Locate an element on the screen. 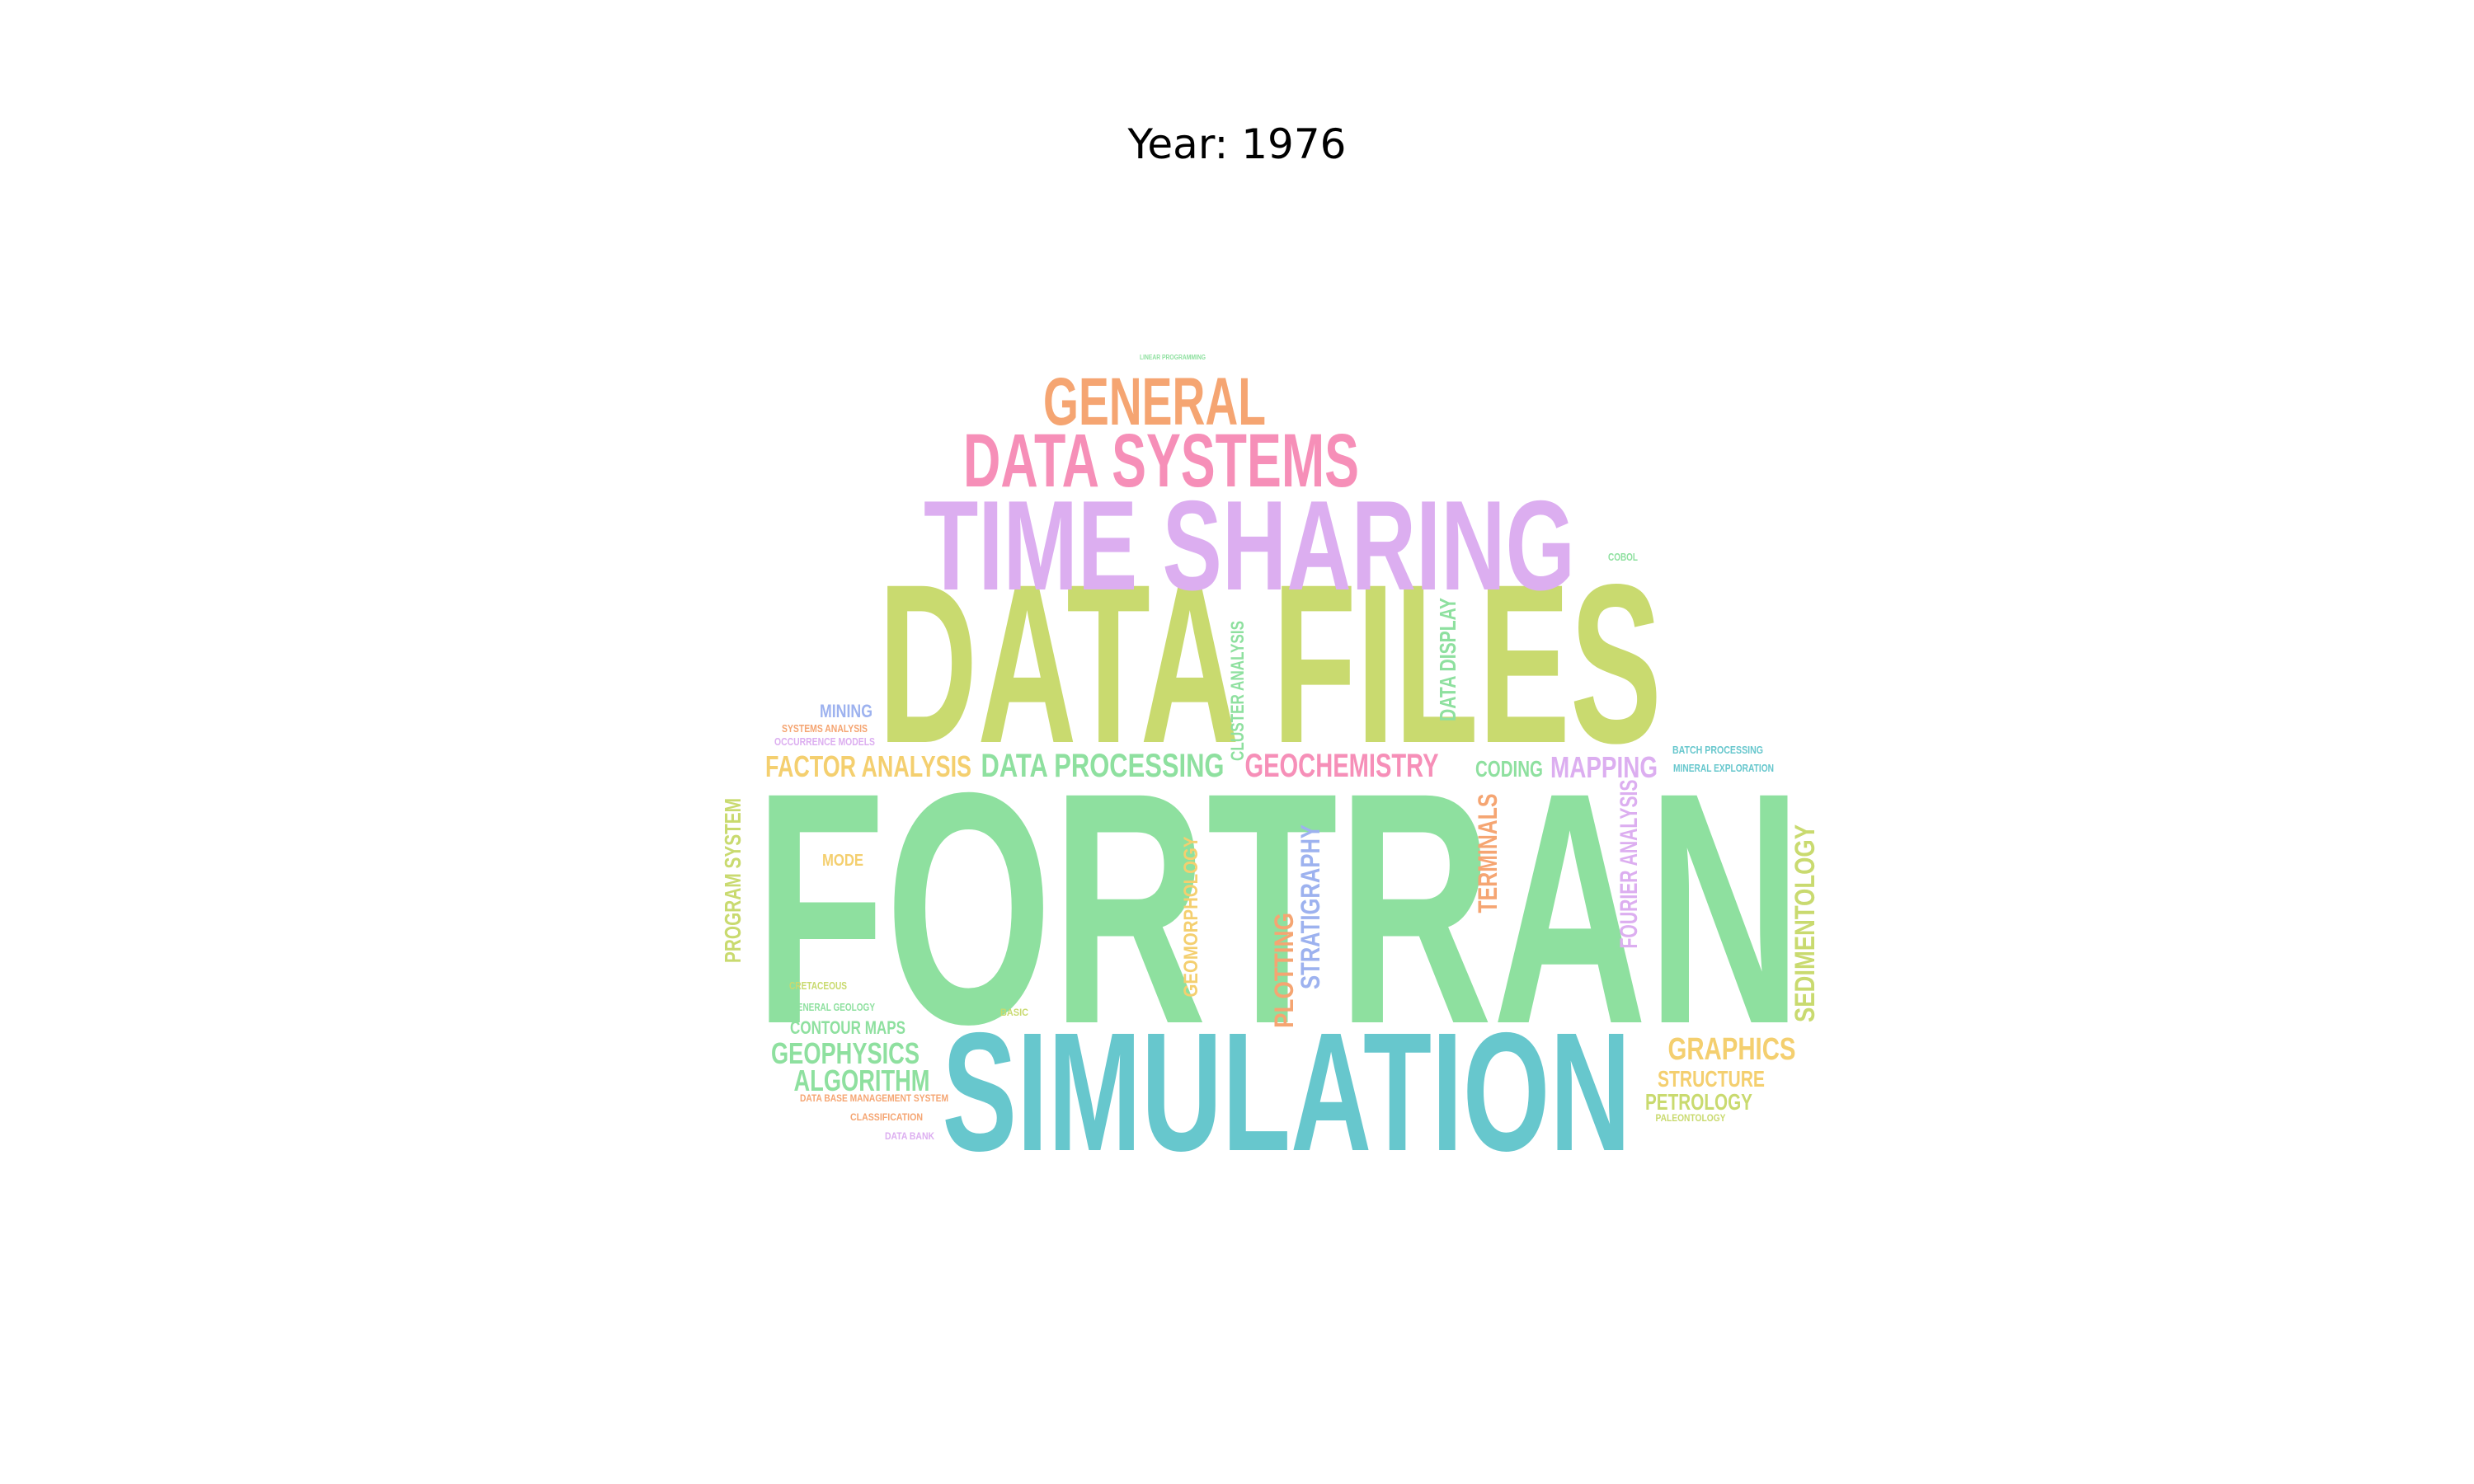 The width and height of the screenshot is (2474, 1484). word-geochemistry: GEOCHEMISTRY is located at coordinates (1342, 766).